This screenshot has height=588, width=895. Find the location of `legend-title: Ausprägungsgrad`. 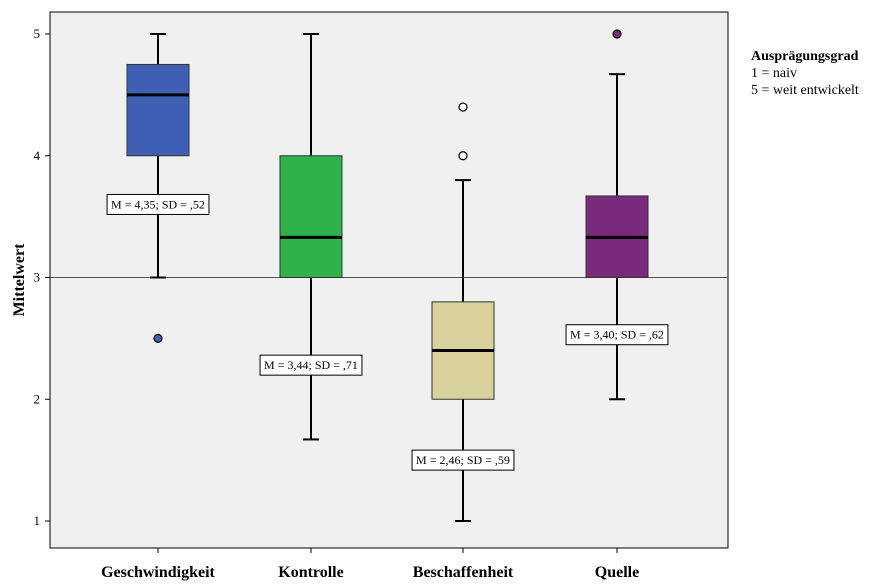

legend-title: Ausprägungsgrad is located at coordinates (805, 56).